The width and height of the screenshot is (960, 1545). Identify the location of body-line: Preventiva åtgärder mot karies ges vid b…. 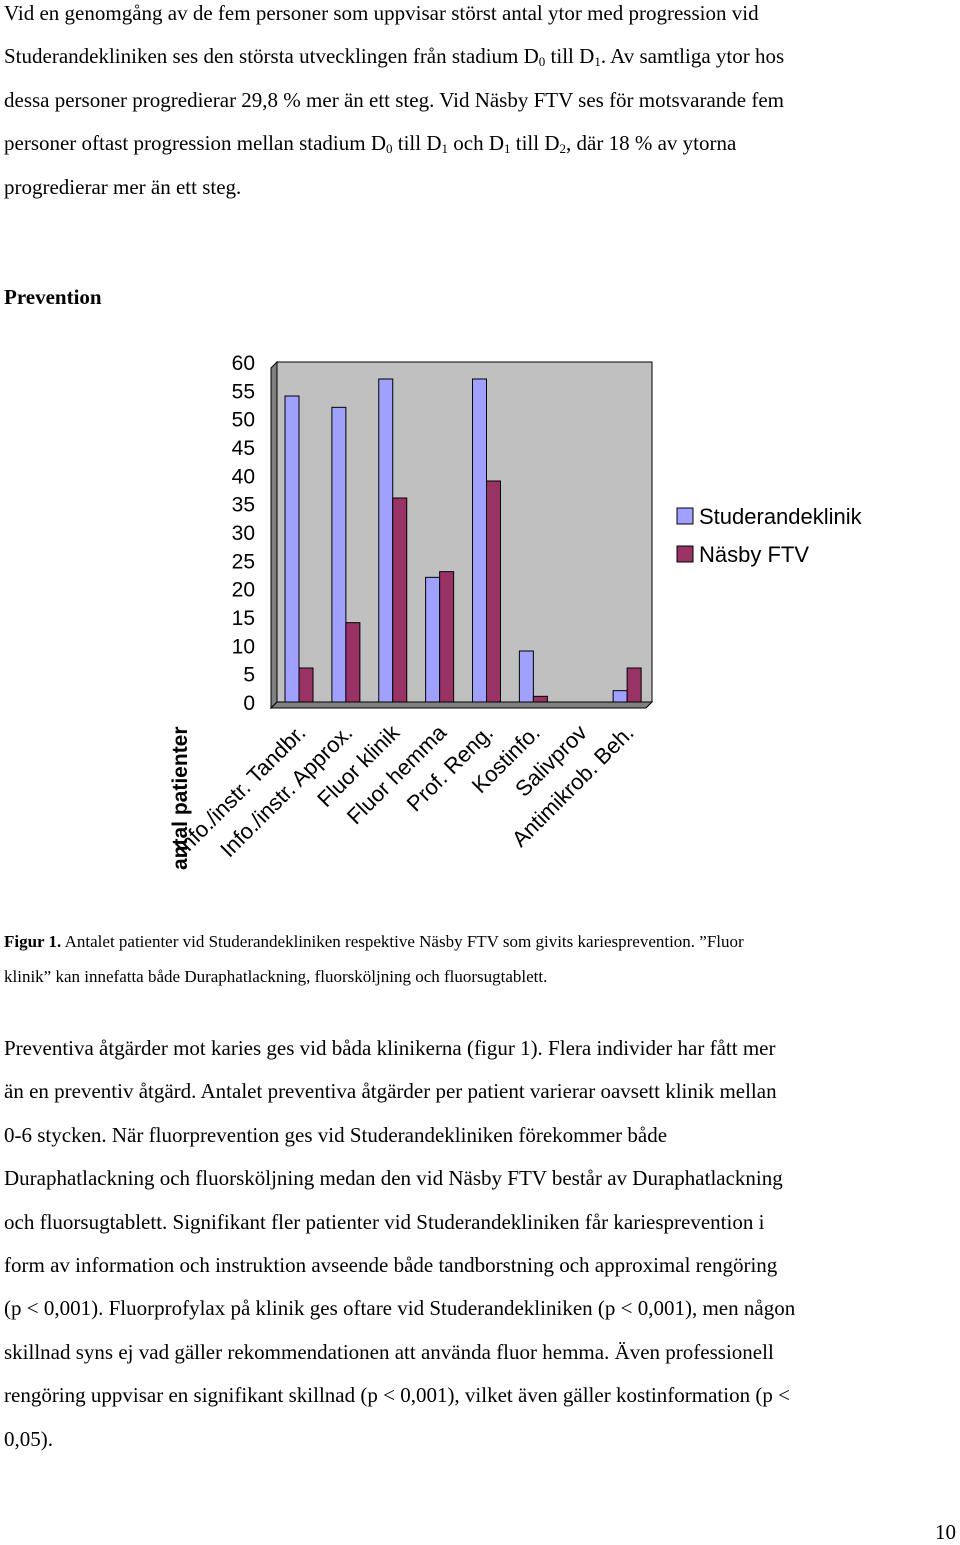
(390, 1048).